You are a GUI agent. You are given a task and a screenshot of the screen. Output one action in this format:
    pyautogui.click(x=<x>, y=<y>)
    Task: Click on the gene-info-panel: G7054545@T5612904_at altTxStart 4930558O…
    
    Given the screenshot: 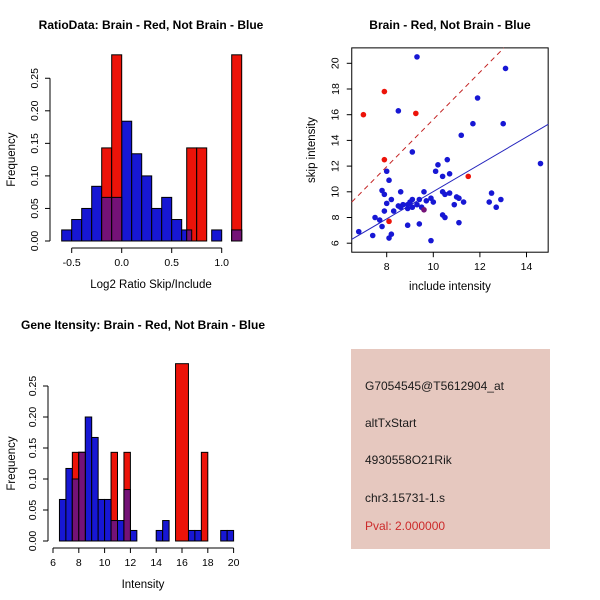 What is the action you would take?
    pyautogui.click(x=450, y=449)
    